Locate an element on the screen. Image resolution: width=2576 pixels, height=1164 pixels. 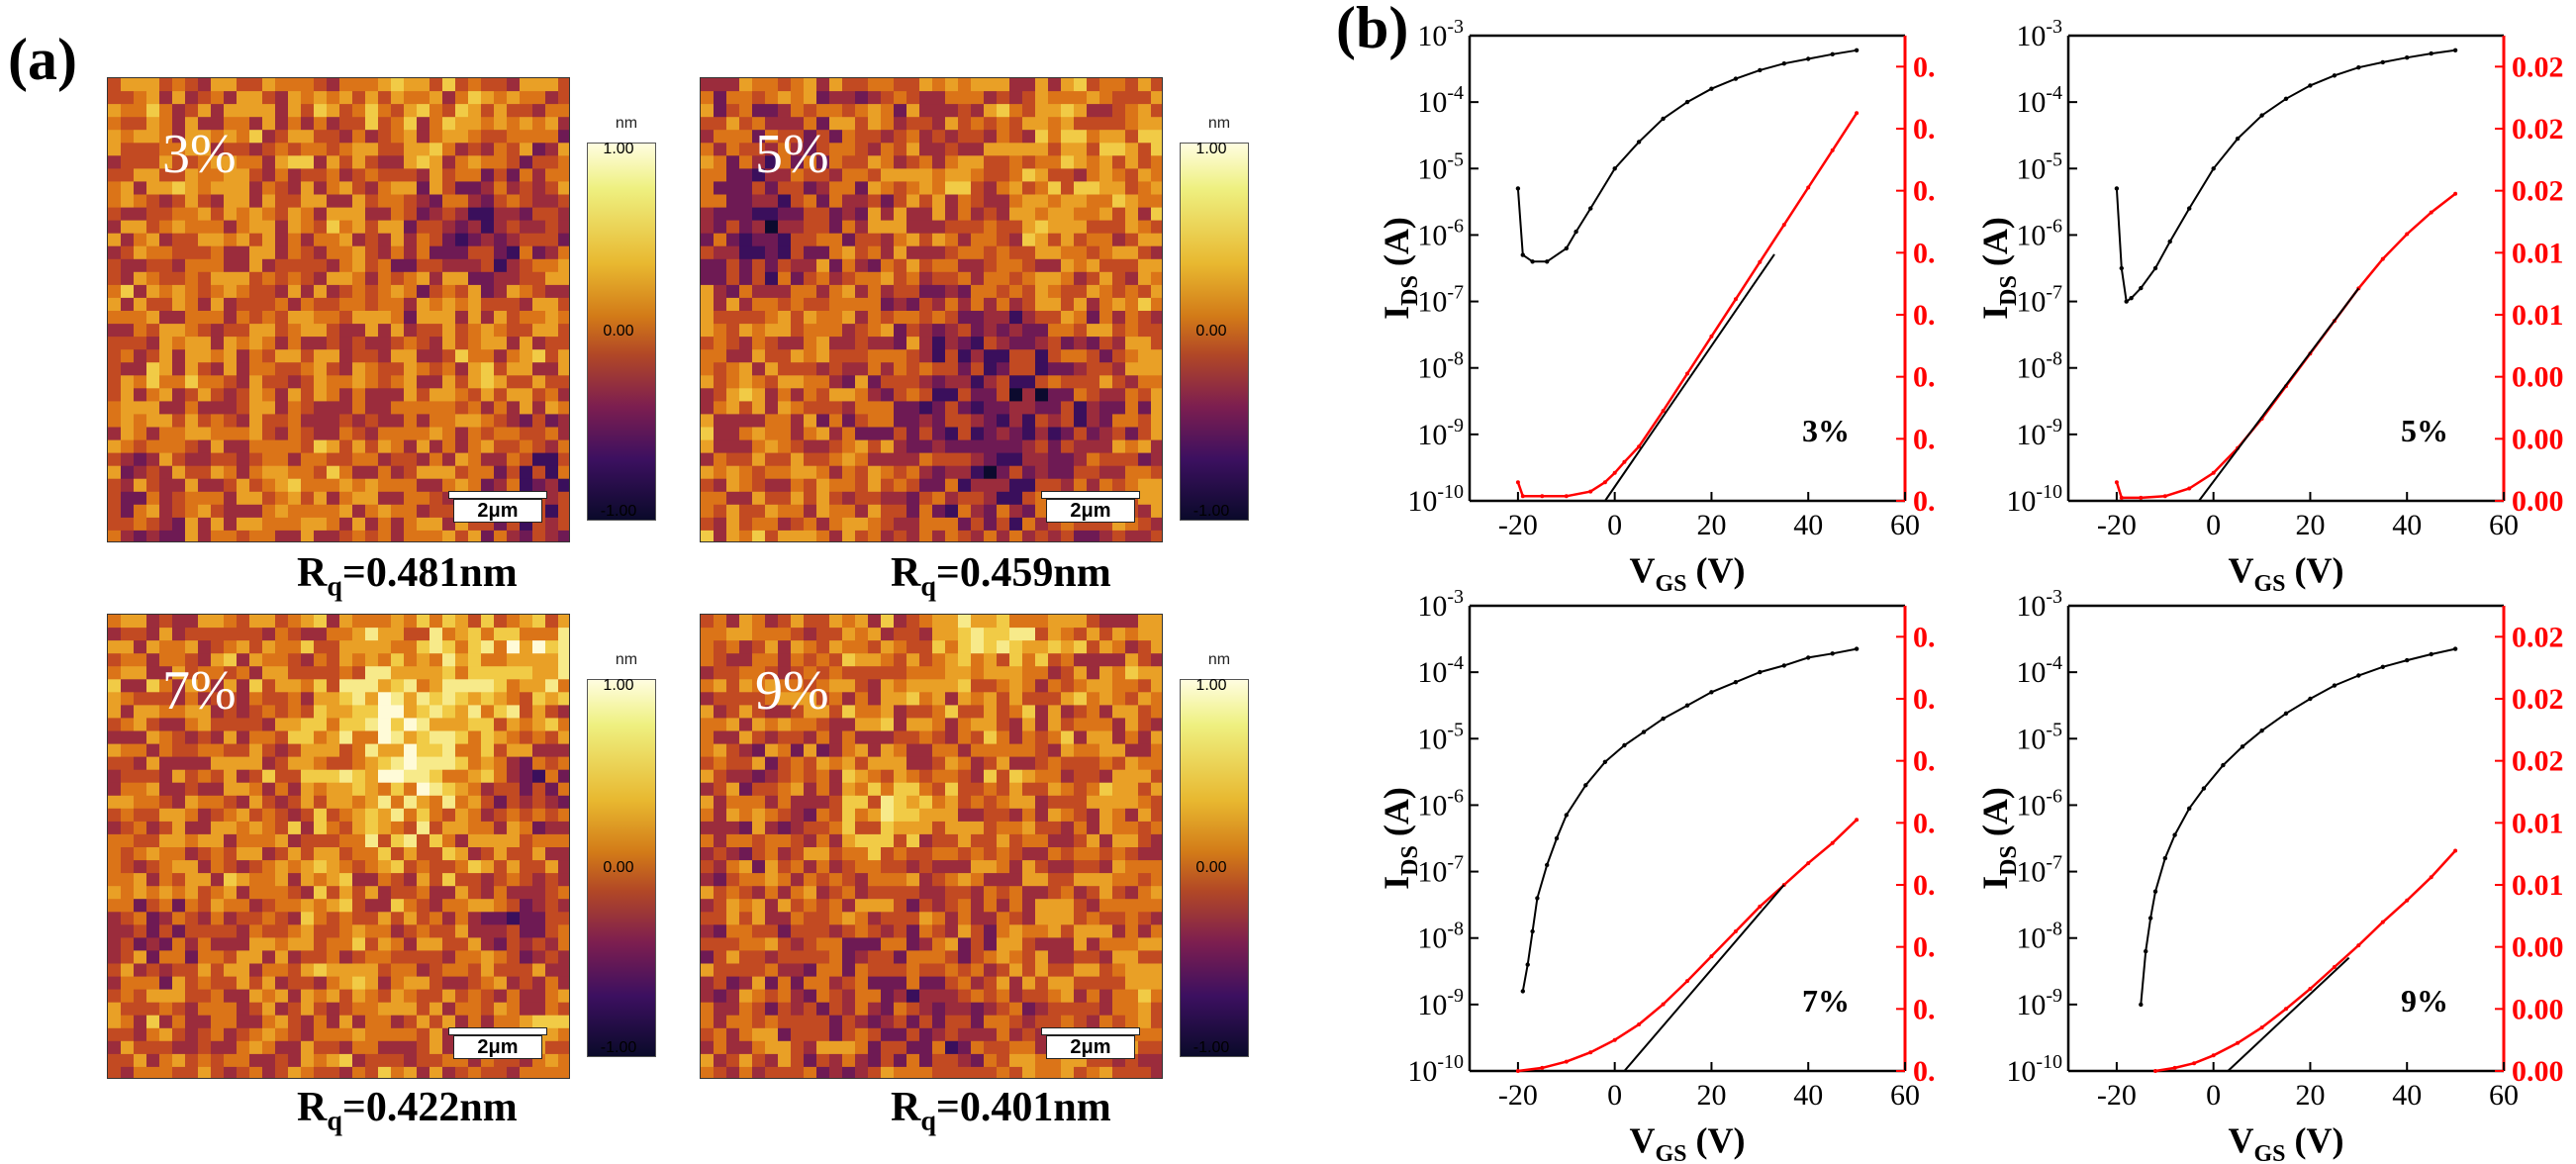
afm-concentration-label: 9% is located at coordinates (792, 691).